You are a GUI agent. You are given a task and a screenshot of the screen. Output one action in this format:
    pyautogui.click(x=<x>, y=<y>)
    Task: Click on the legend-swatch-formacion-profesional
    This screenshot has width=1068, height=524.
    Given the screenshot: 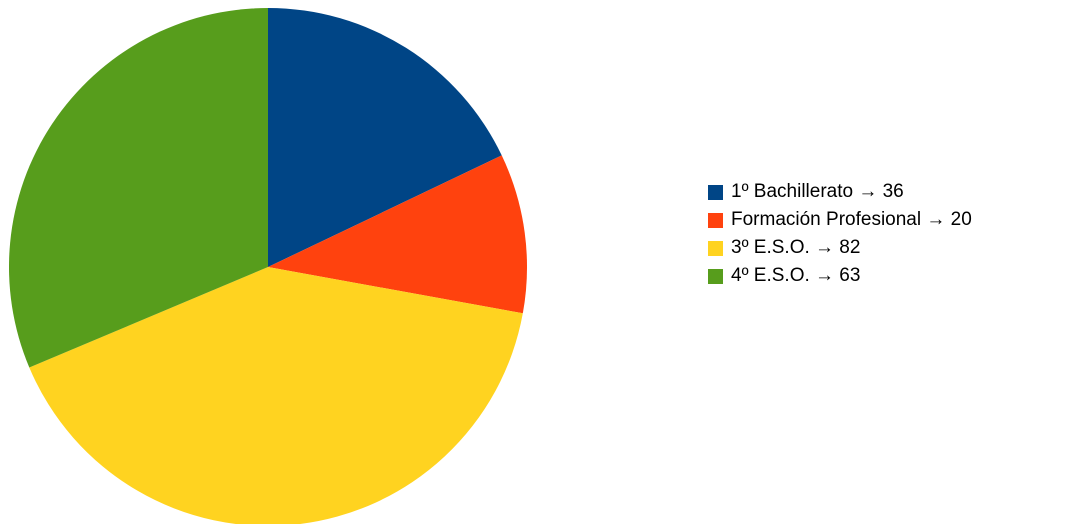 What is the action you would take?
    pyautogui.click(x=715, y=220)
    